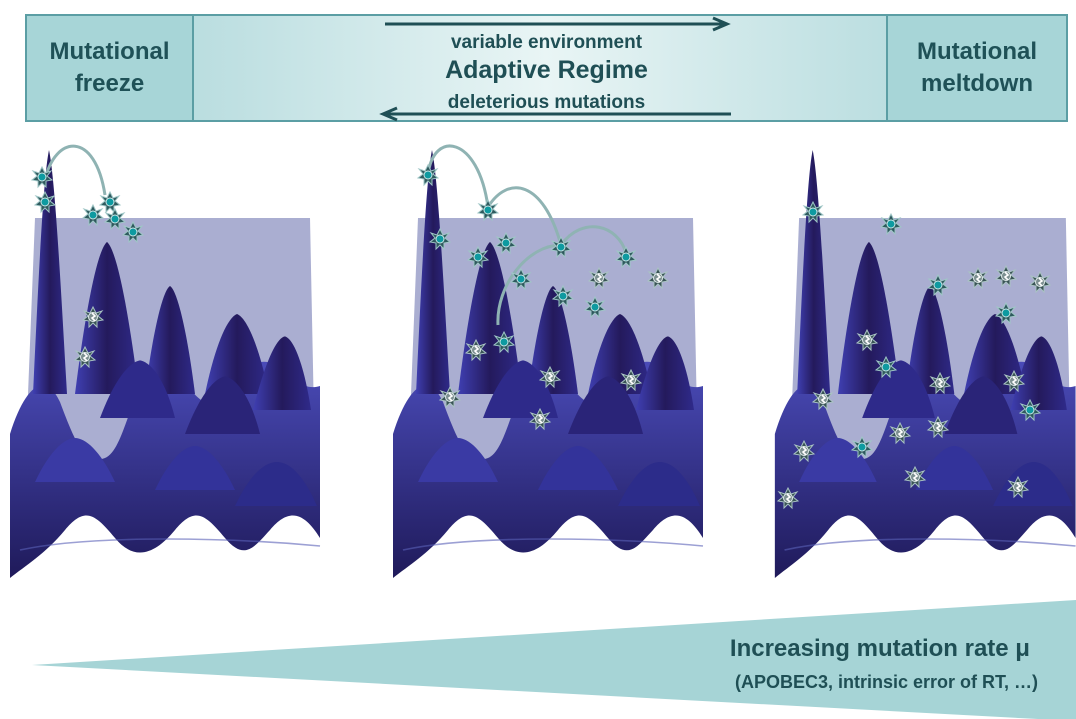 The image size is (1076, 719). I want to click on arrow-left-icon, so click(555, 114).